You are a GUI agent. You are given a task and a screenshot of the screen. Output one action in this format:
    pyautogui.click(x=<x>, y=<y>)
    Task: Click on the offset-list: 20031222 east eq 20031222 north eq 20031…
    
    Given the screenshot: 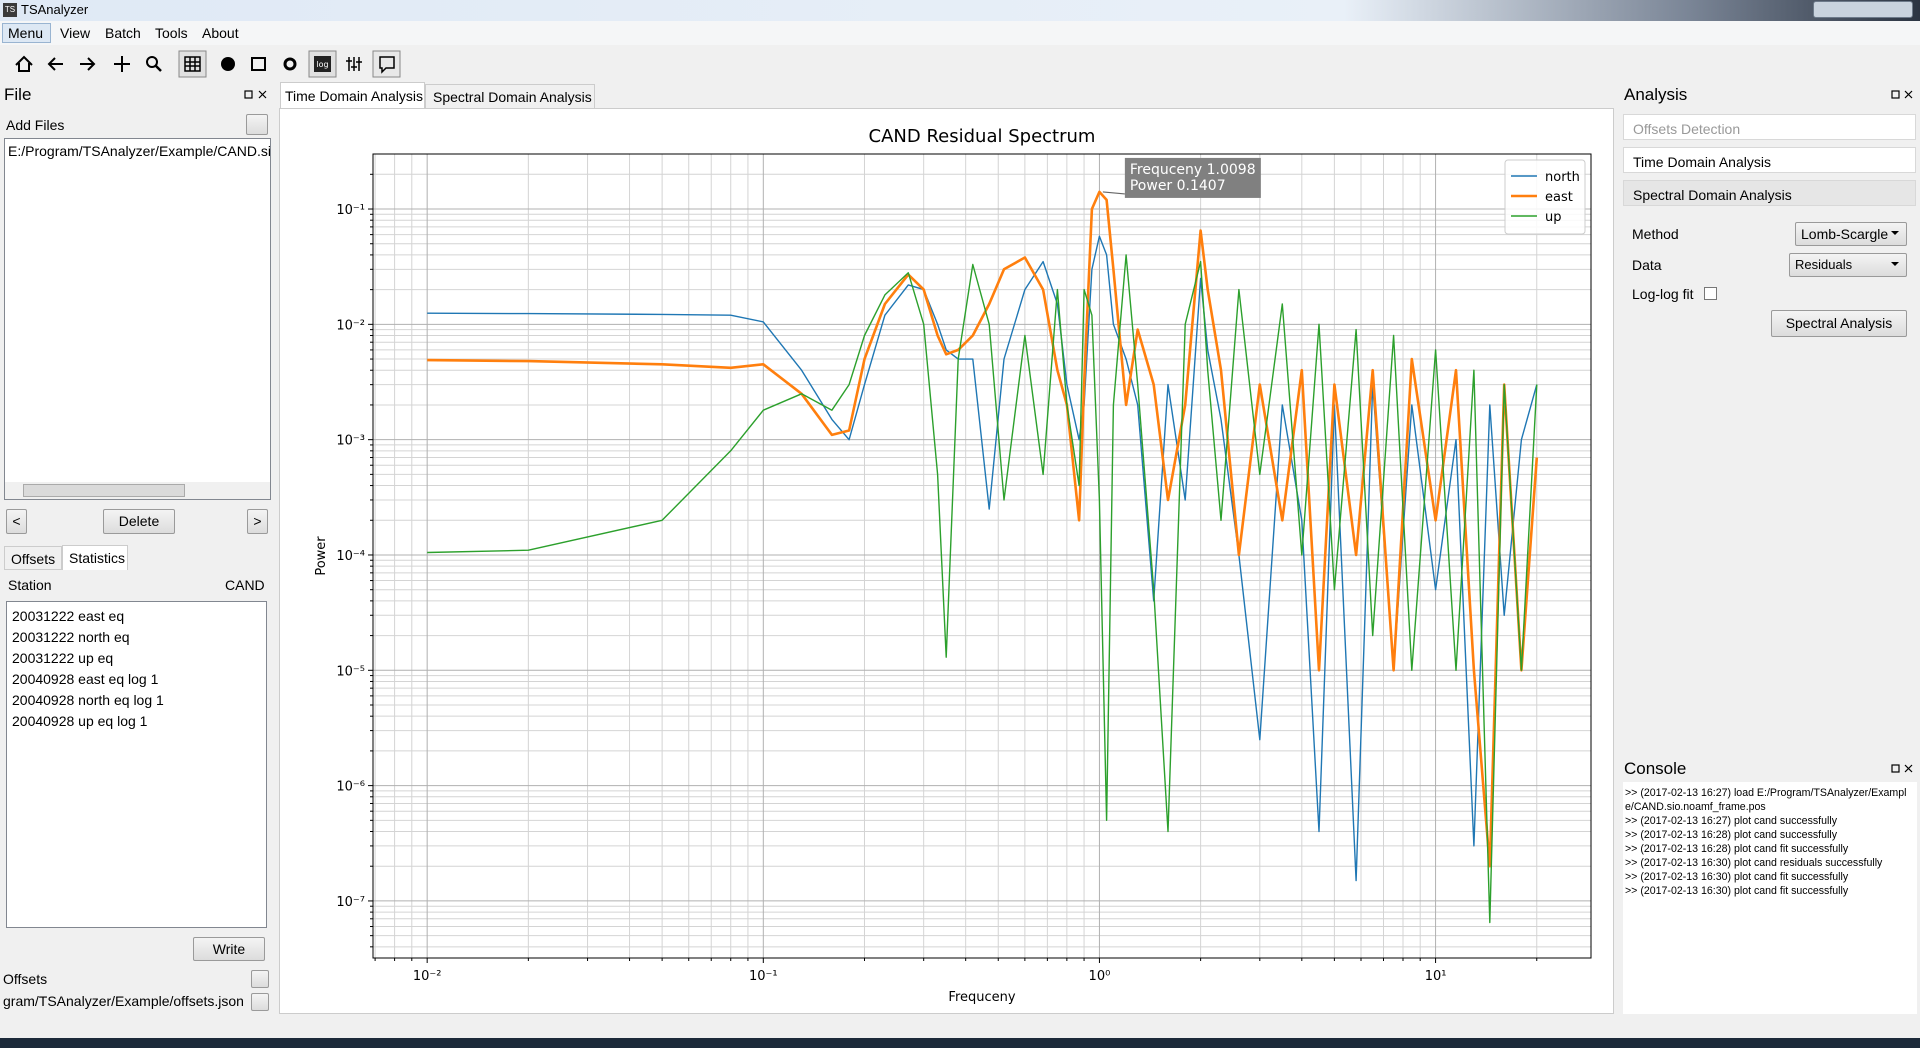 What is the action you would take?
    pyautogui.click(x=136, y=764)
    